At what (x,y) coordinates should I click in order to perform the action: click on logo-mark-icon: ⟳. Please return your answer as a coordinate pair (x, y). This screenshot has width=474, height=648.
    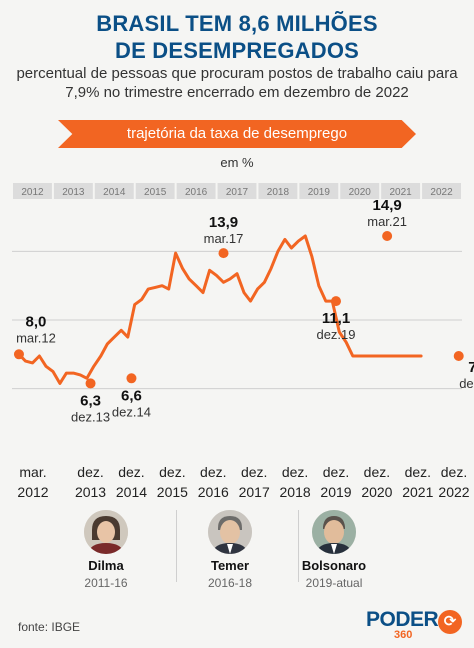
    Looking at the image, I should click on (450, 622).